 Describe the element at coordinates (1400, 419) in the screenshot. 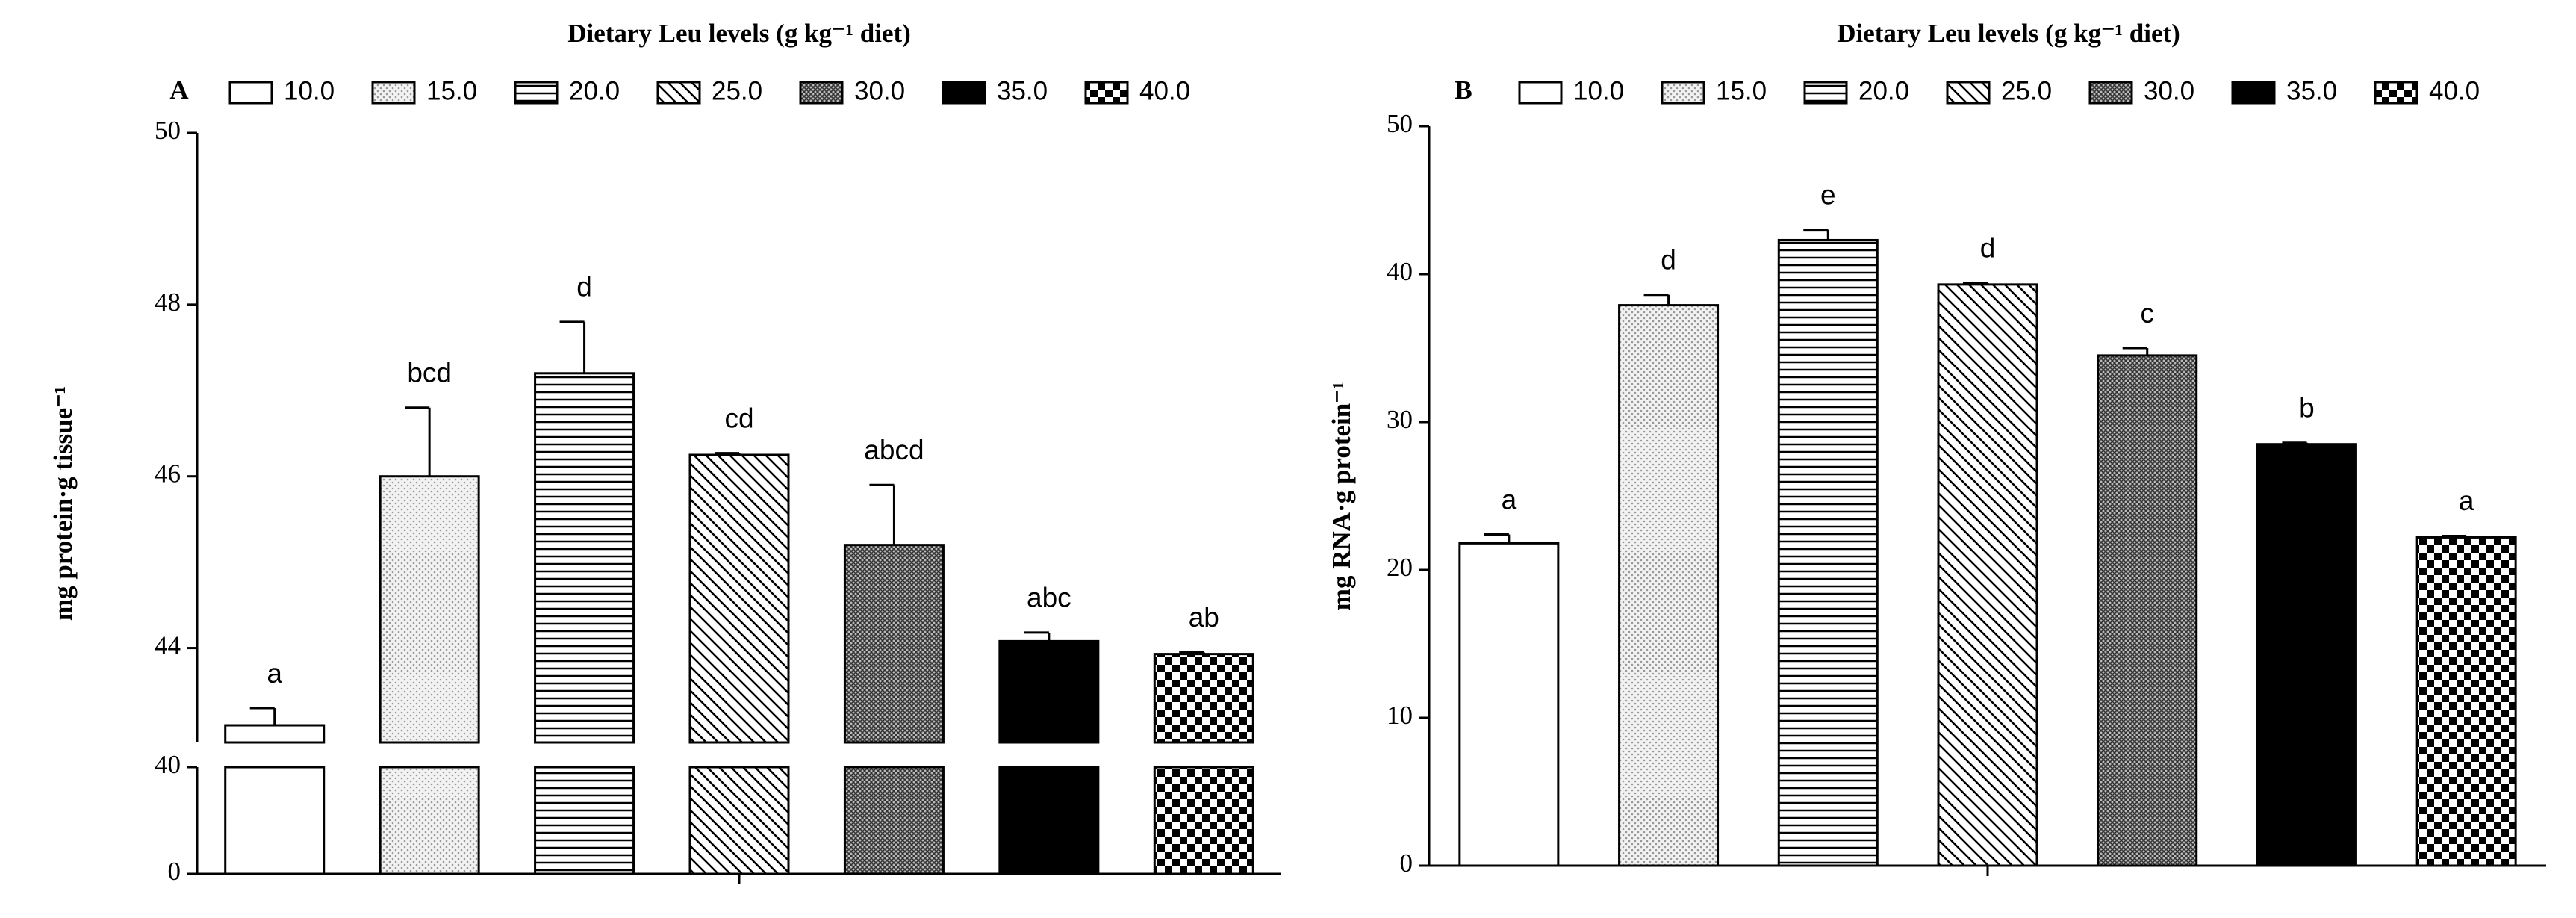

I see `y-tick-label: 30` at that location.